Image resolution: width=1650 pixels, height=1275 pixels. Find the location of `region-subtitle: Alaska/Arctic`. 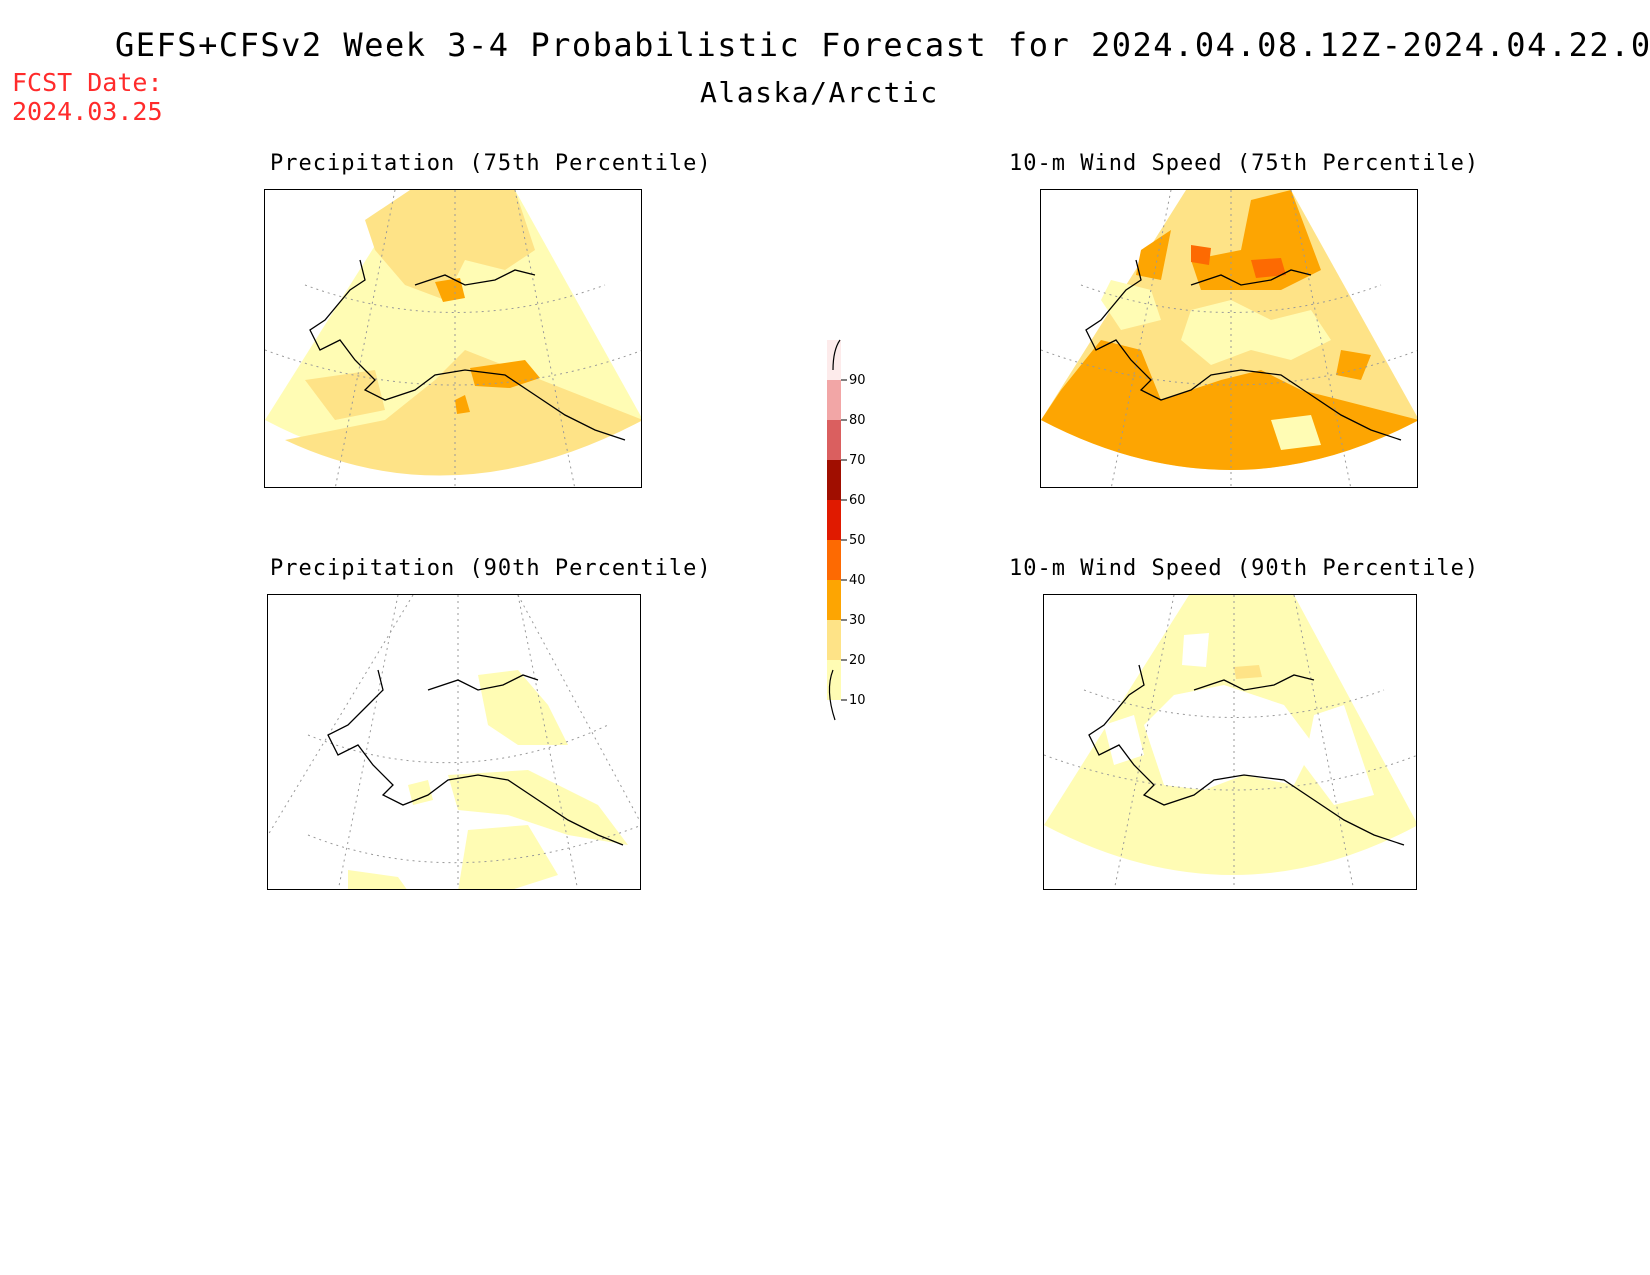

region-subtitle: Alaska/Arctic is located at coordinates (819, 92).